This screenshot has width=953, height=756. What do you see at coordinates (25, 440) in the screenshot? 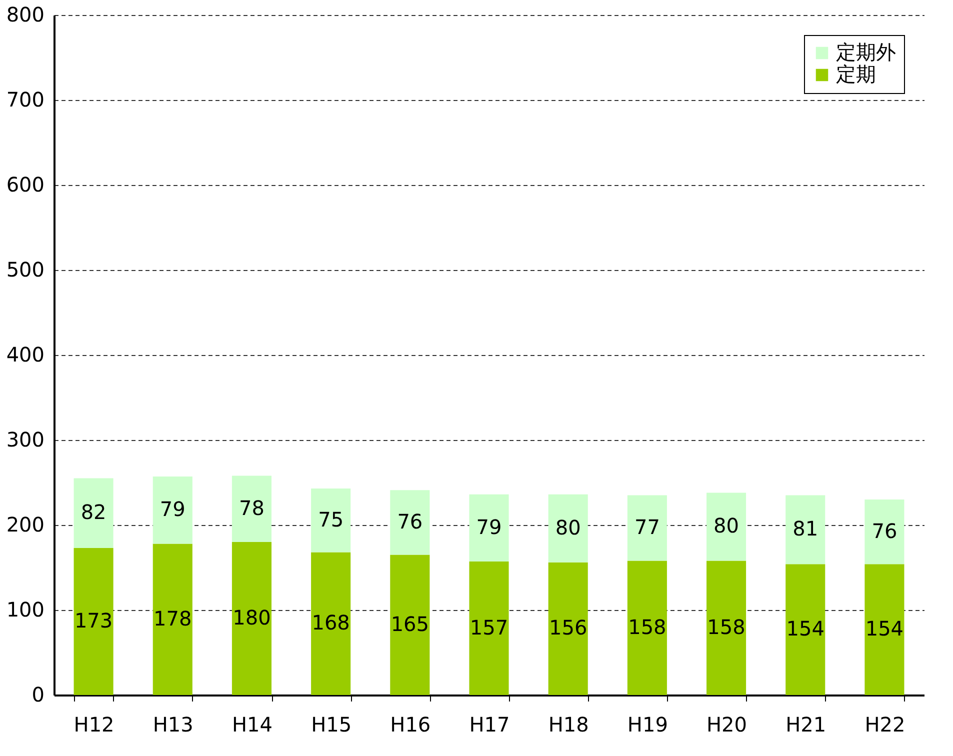
I see `y-tick-label: 300` at bounding box center [25, 440].